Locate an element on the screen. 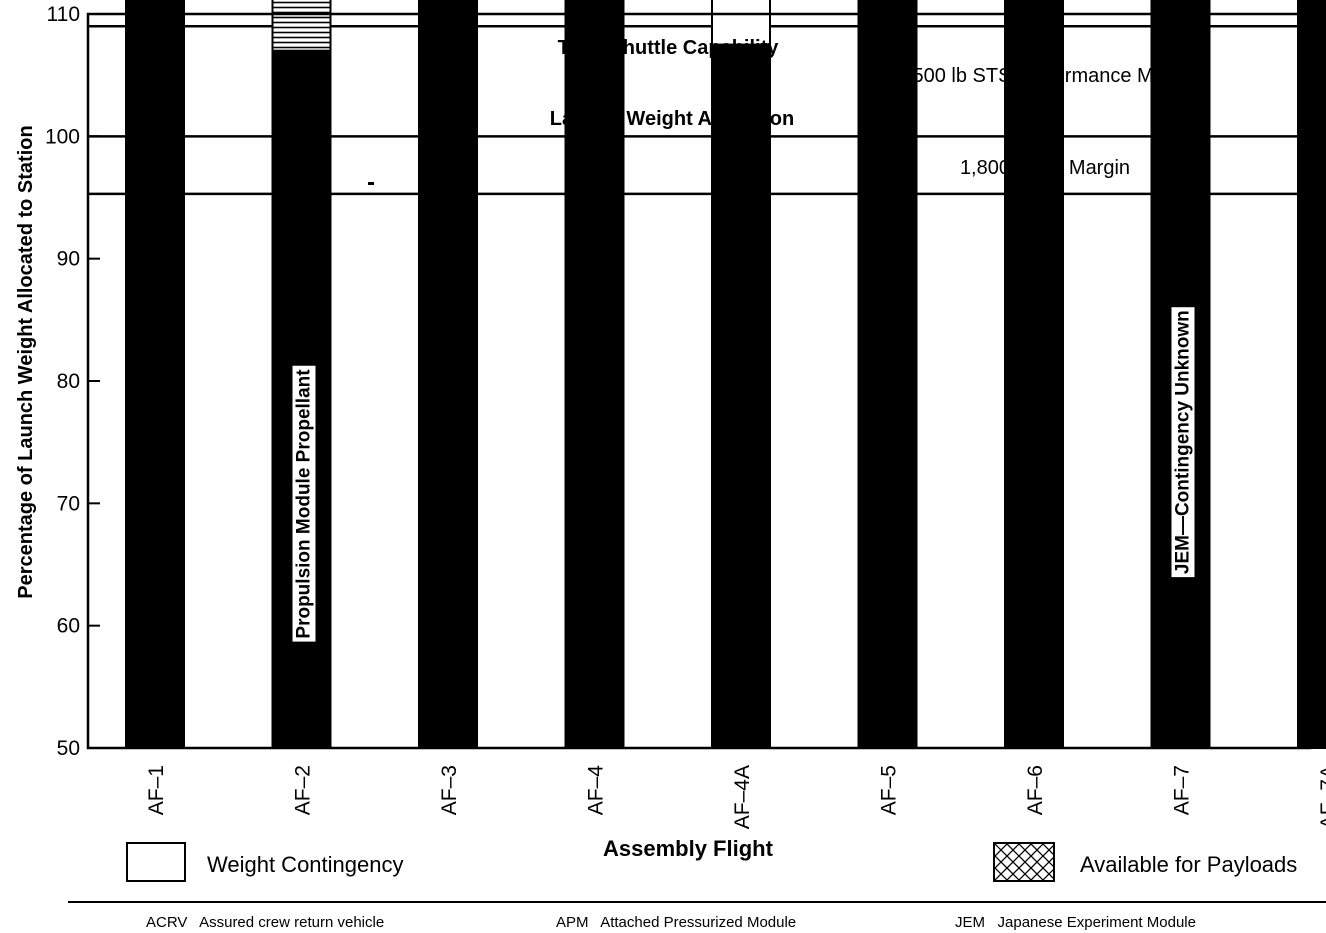  y-tick-label-4: 90 is located at coordinates (68, 259).